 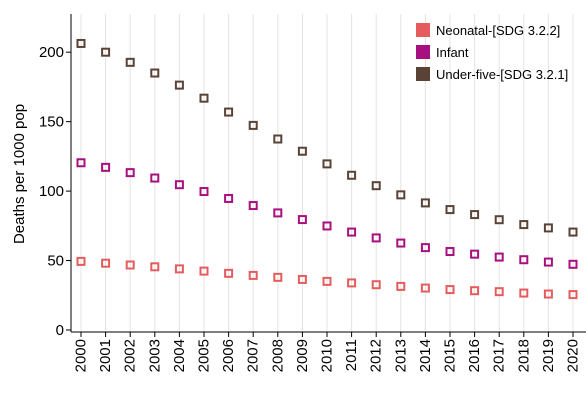 What do you see at coordinates (81, 355) in the screenshot?
I see `x-tick-label: 2000` at bounding box center [81, 355].